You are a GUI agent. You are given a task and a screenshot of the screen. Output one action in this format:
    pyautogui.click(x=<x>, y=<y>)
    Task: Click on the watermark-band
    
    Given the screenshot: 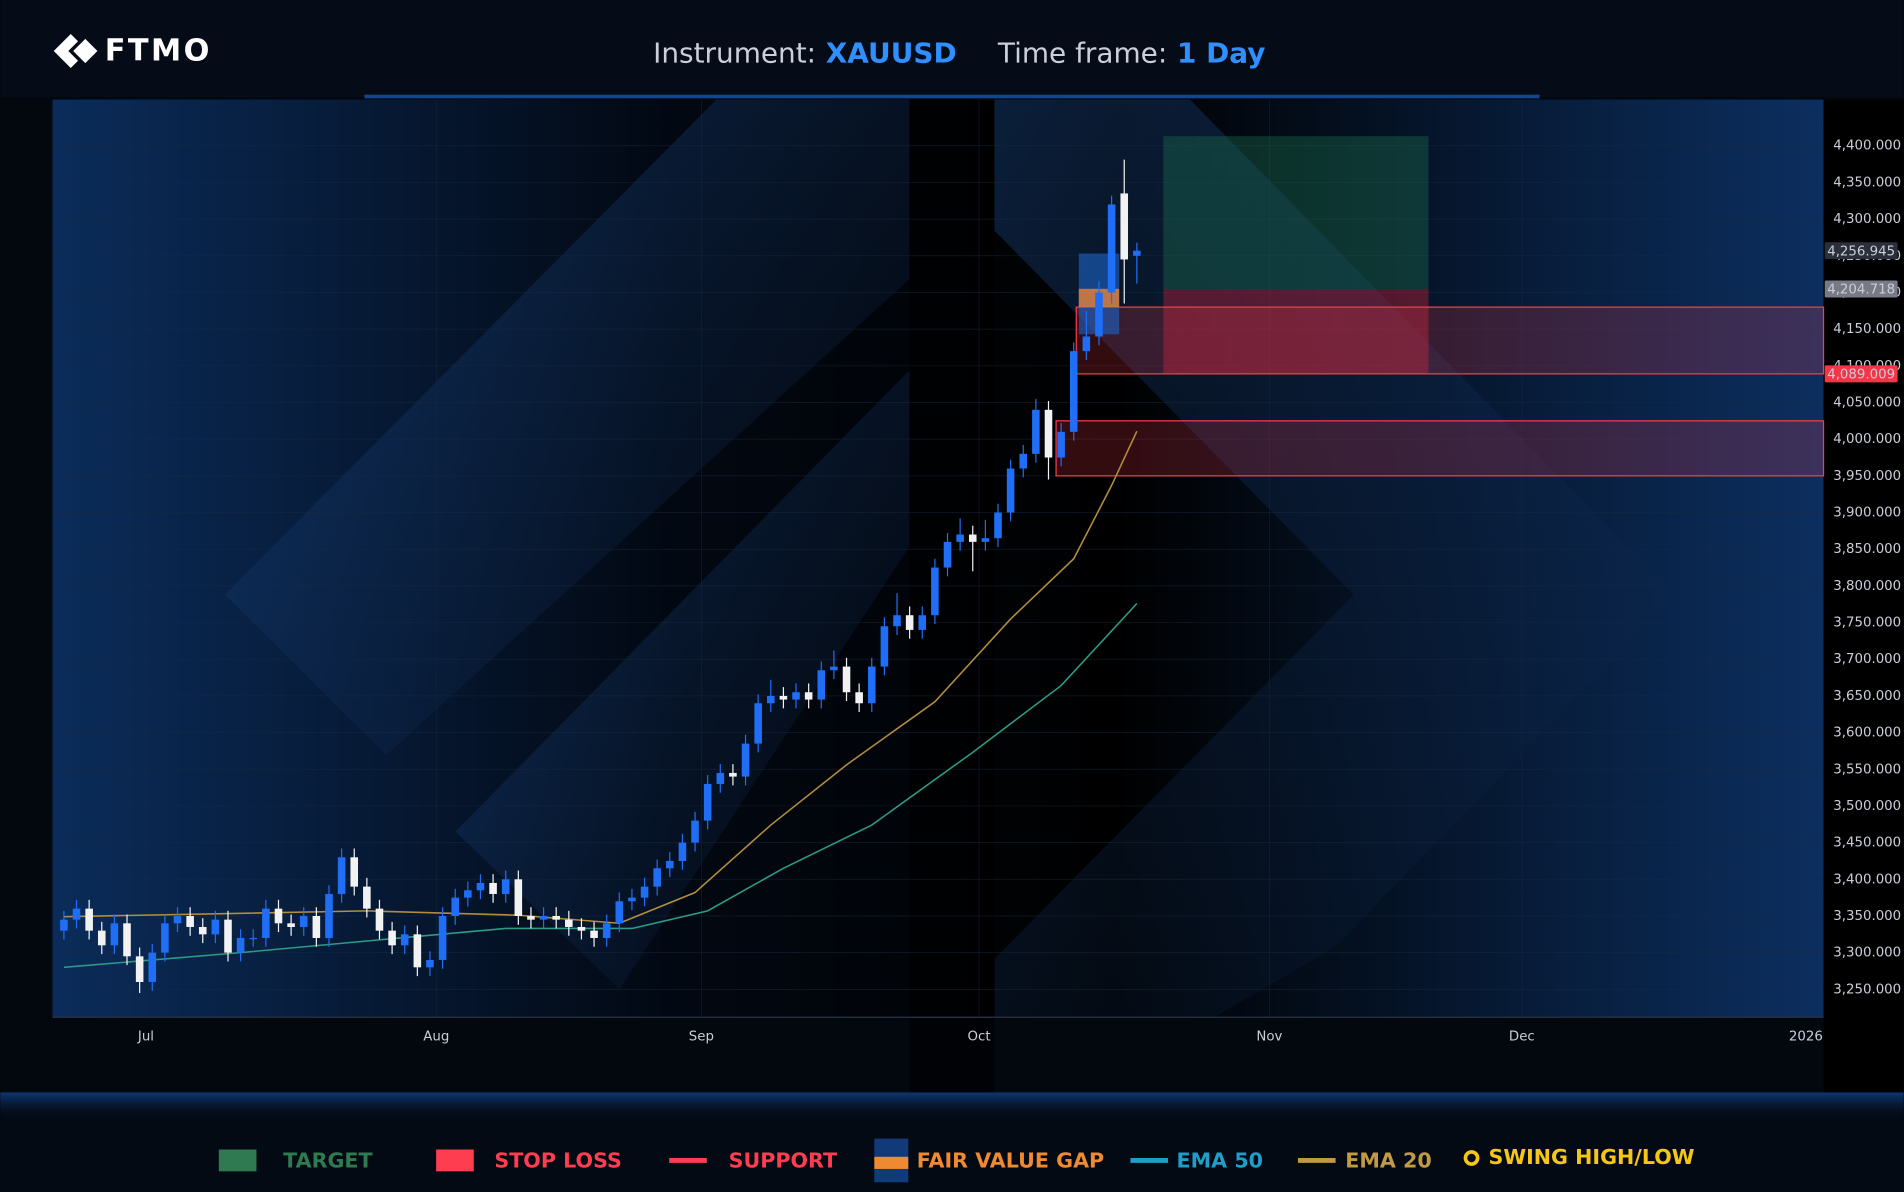 What is the action you would take?
    pyautogui.click(x=952, y=596)
    